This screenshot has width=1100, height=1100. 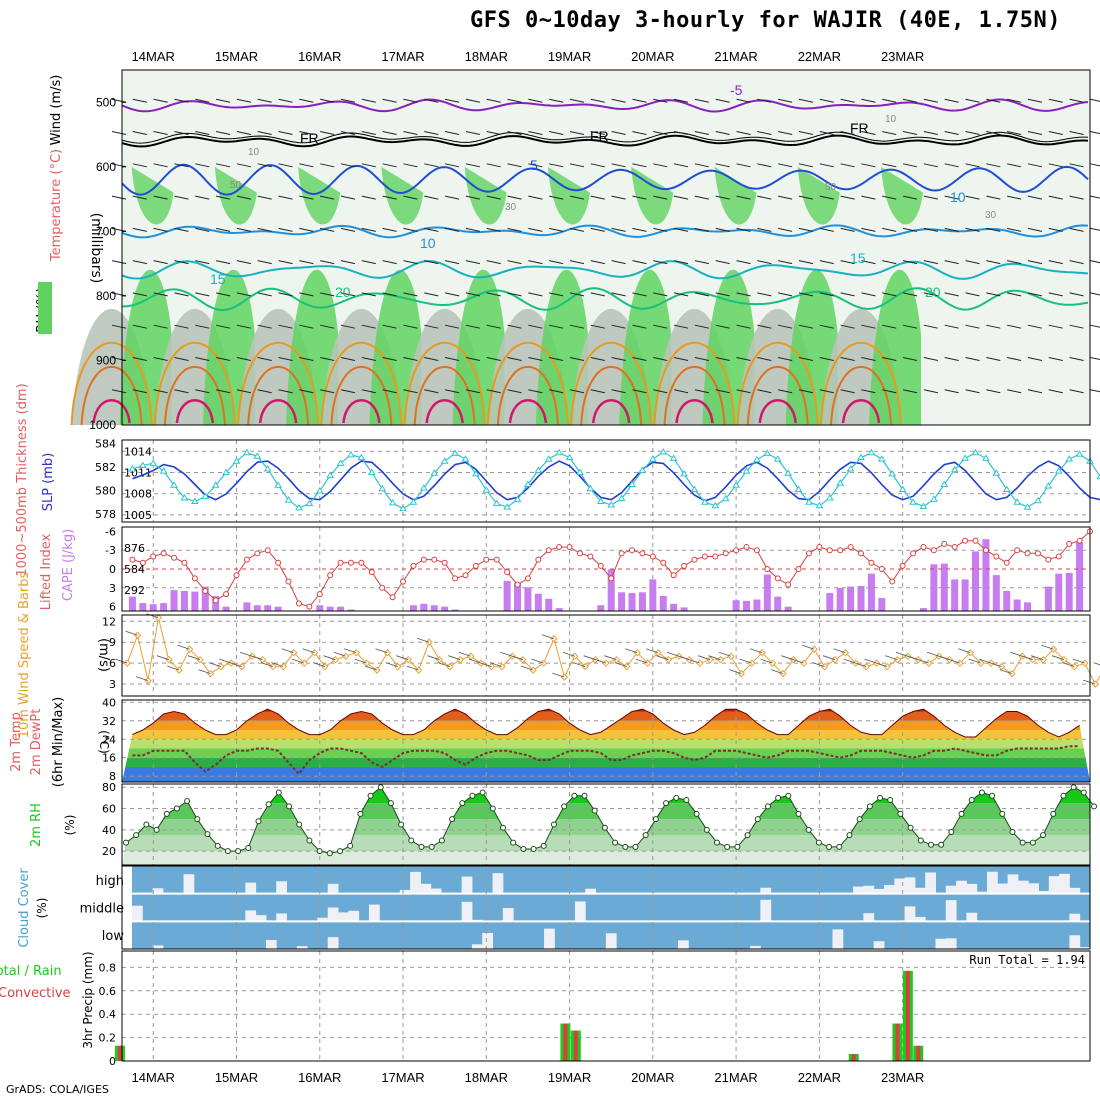 What do you see at coordinates (606, 1006) in the screenshot?
I see `precip-frame` at bounding box center [606, 1006].